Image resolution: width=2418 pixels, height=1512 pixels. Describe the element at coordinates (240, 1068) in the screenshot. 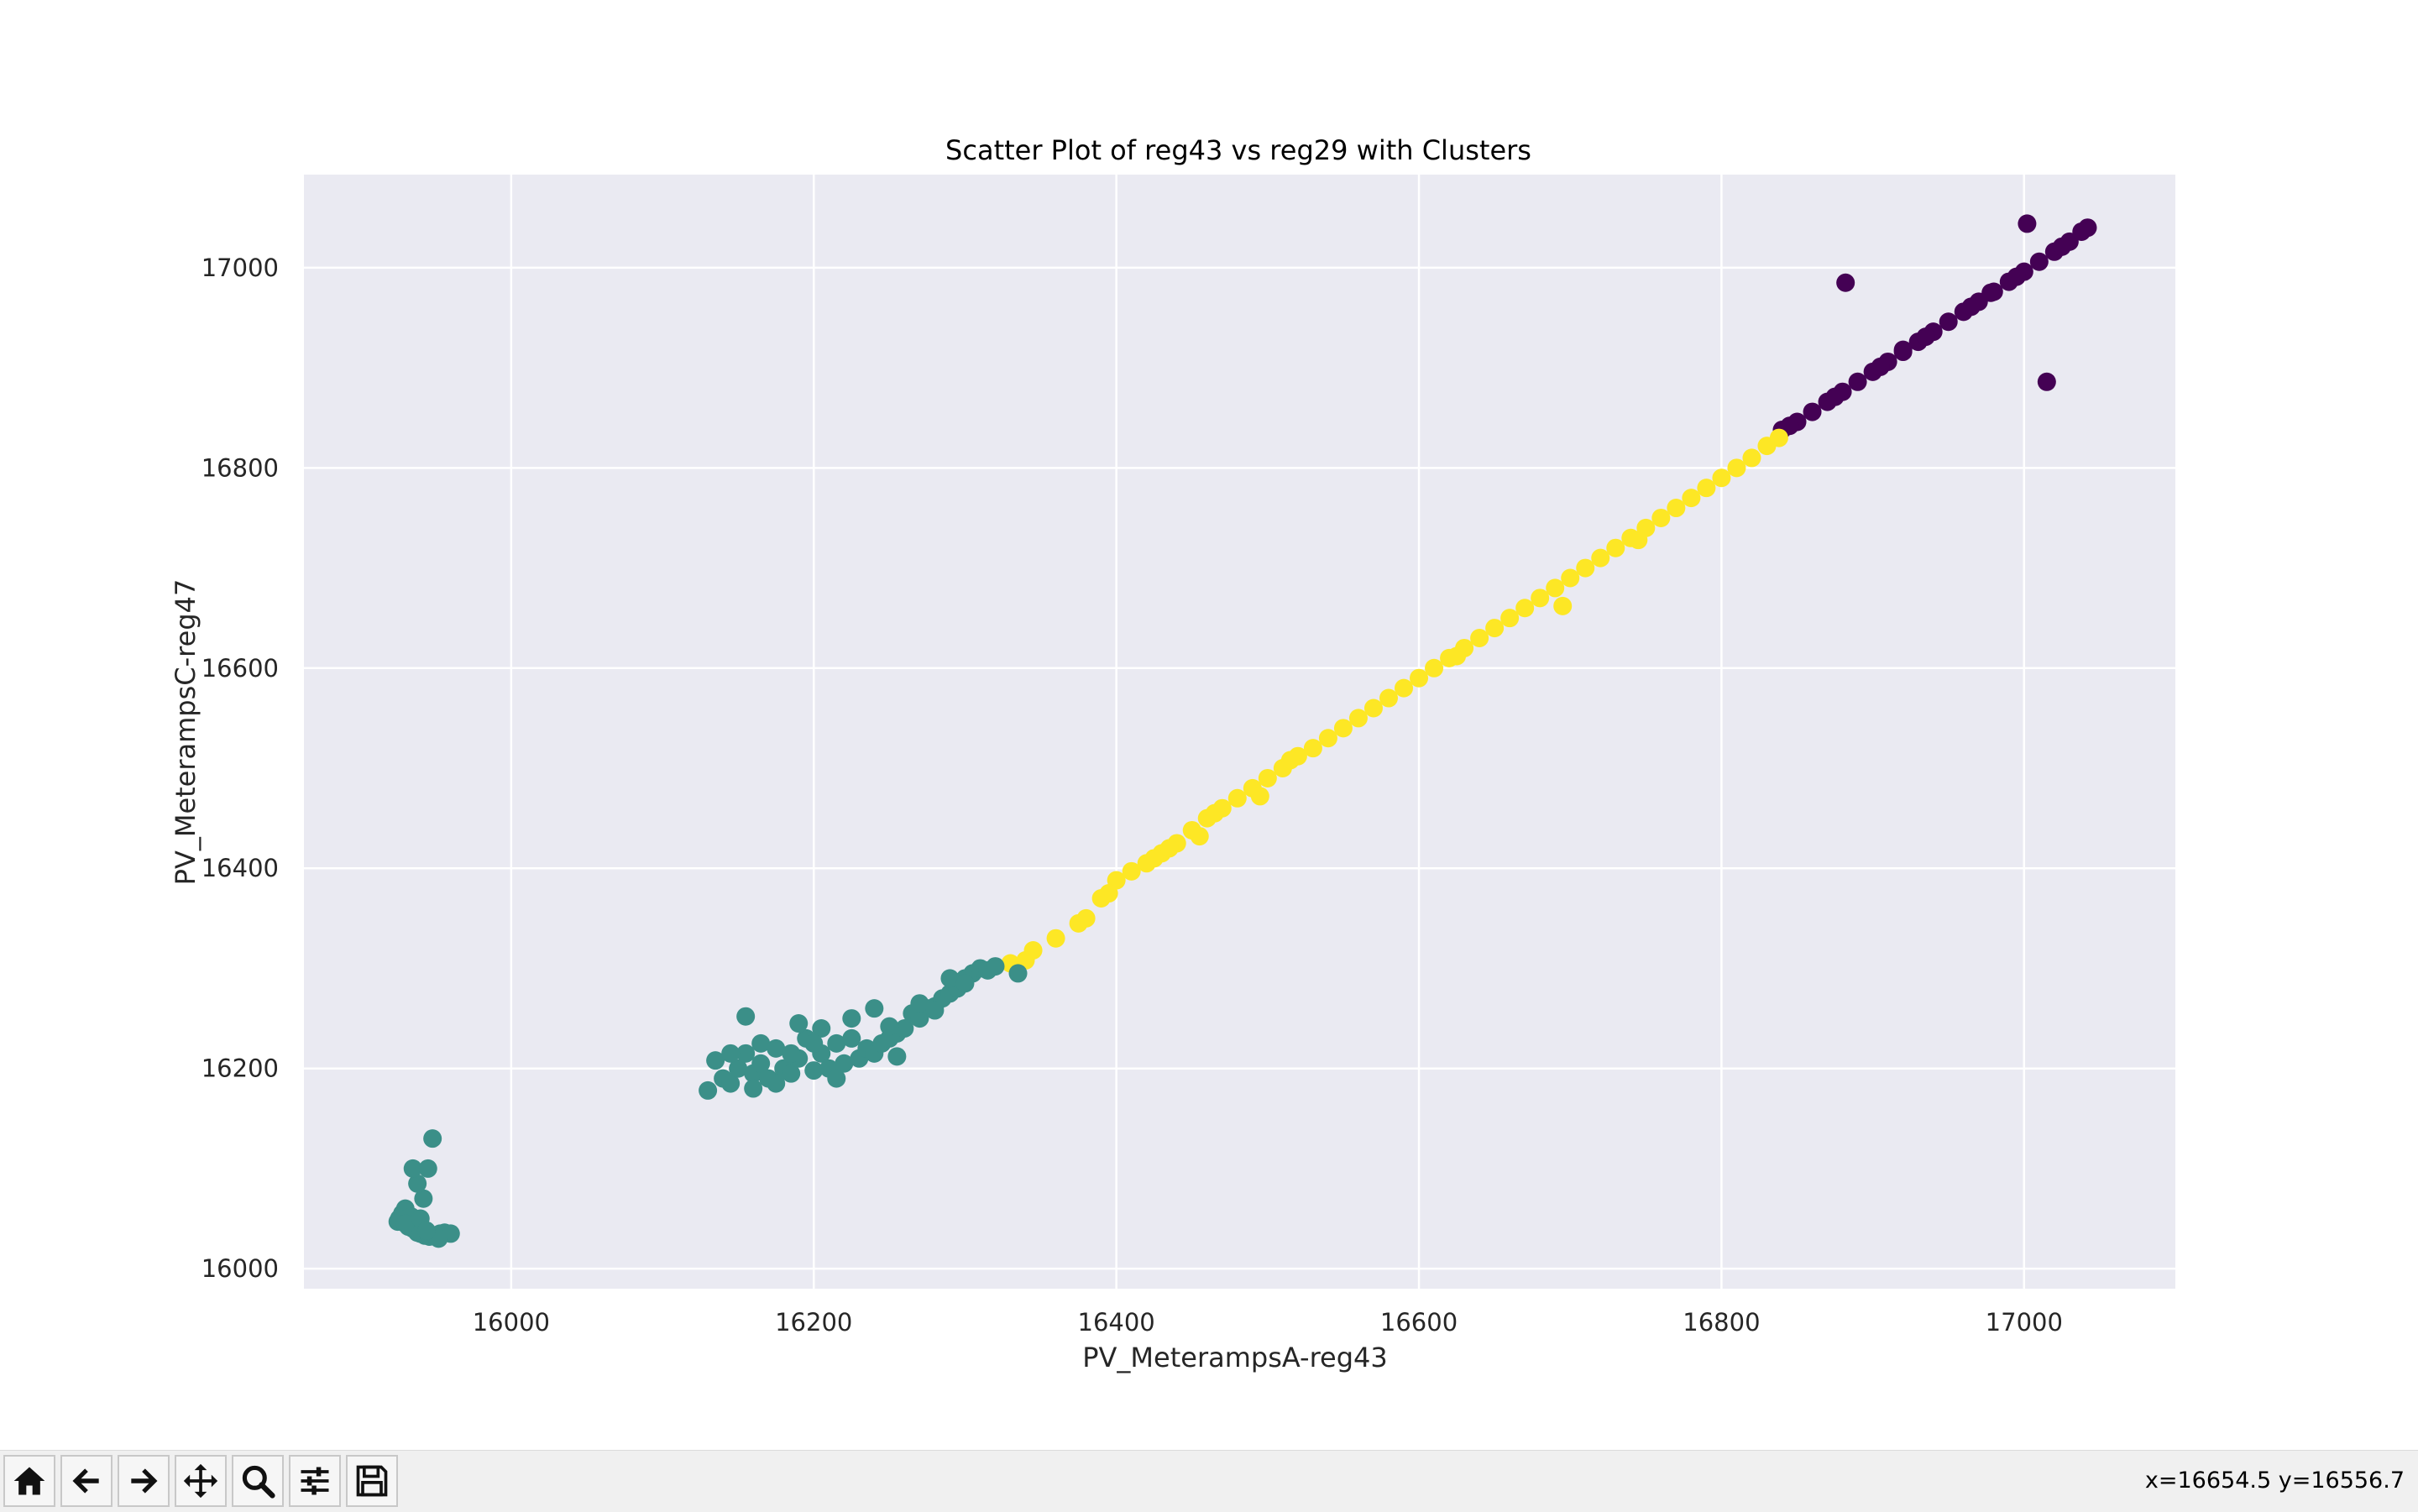

I see `y-tick-label: 16200` at that location.